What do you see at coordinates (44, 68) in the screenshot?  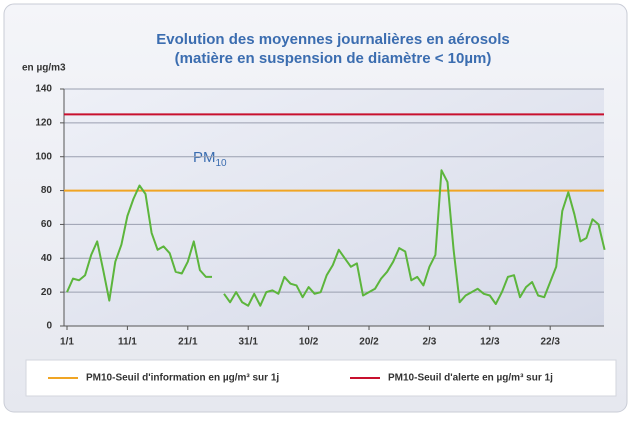 I see `y-axis-label: en µg/m3` at bounding box center [44, 68].